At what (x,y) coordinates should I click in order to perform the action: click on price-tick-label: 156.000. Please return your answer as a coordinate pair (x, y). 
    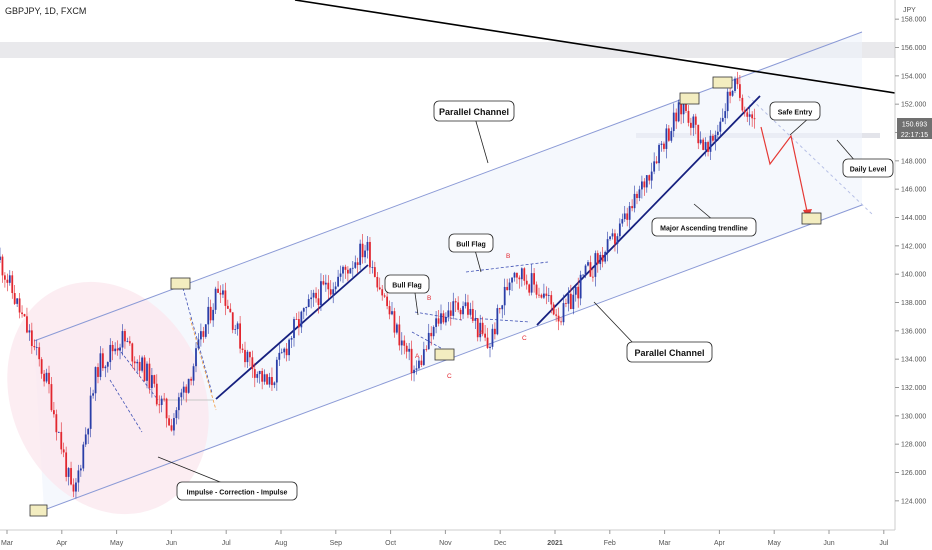
    Looking at the image, I should click on (913, 48).